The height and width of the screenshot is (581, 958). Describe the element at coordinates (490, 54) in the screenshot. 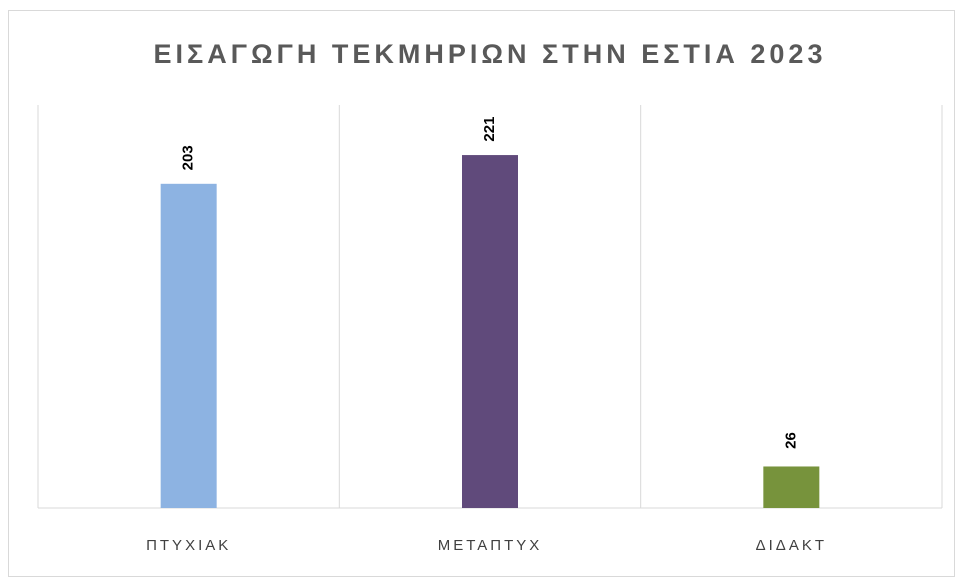

I see `chart-title: ΕΙΣΑΓΩΓΗ ΤΕΚΜΗΡΙΩΝ ΣΤΗΝ ΕΣΤΙΑ 2023` at that location.